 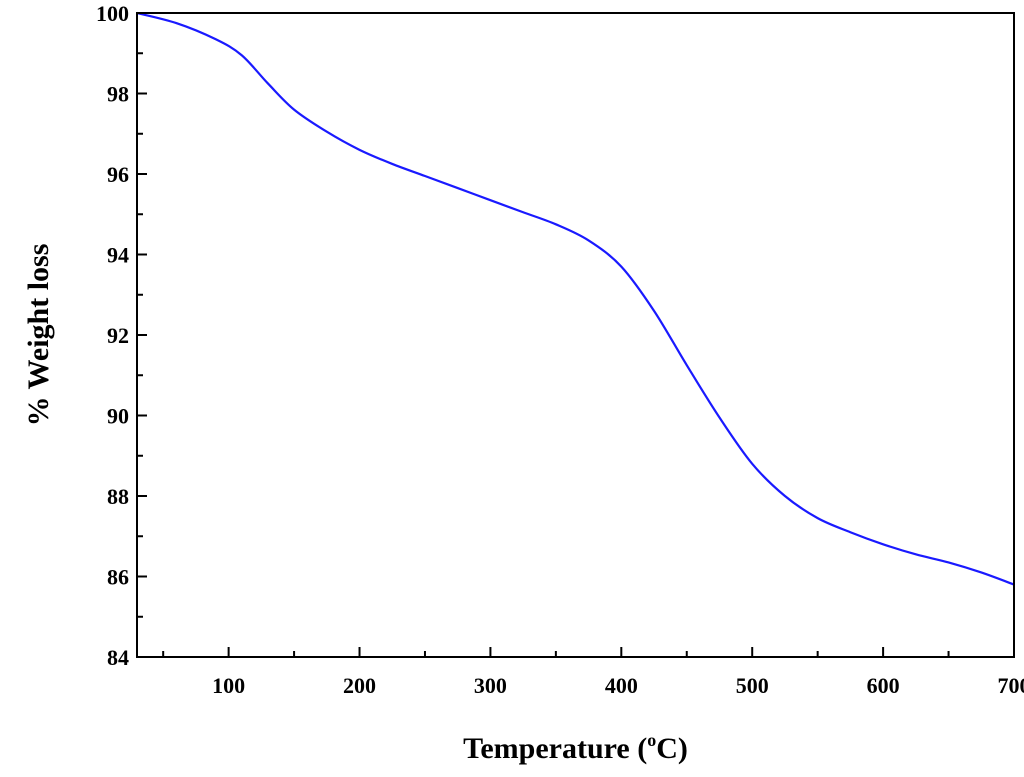 I want to click on x-axis-title: Temperature (oC), so click(x=575, y=747).